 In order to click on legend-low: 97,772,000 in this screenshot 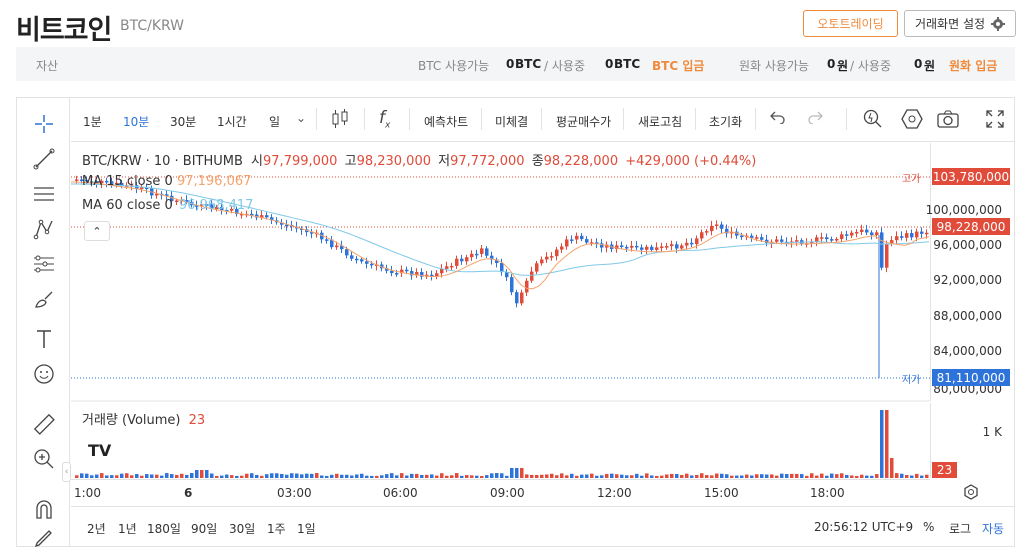, I will do `click(487, 161)`.